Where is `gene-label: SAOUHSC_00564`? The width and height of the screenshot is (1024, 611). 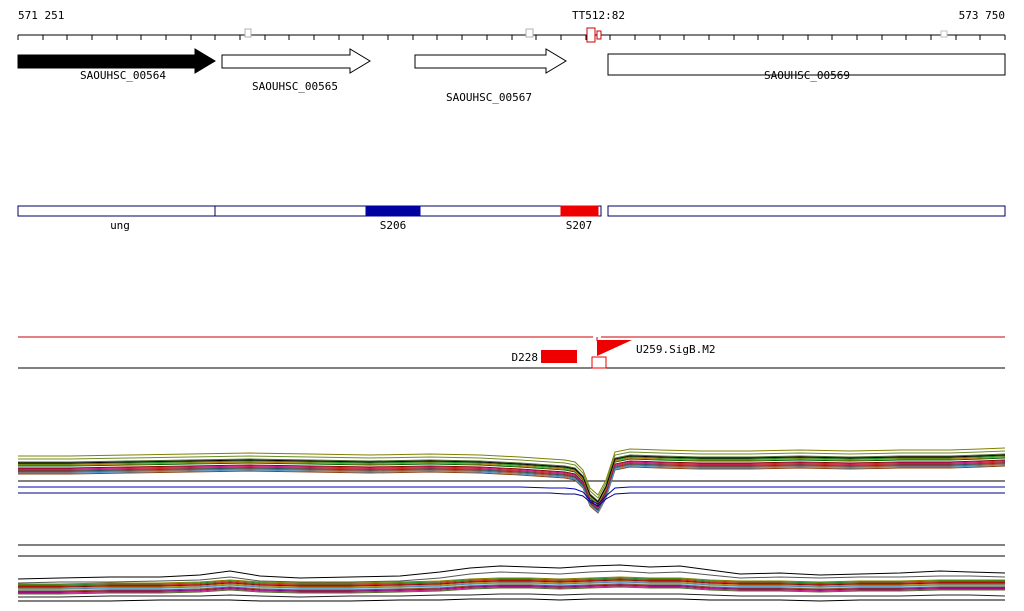
gene-label: SAOUHSC_00564 is located at coordinates (123, 75).